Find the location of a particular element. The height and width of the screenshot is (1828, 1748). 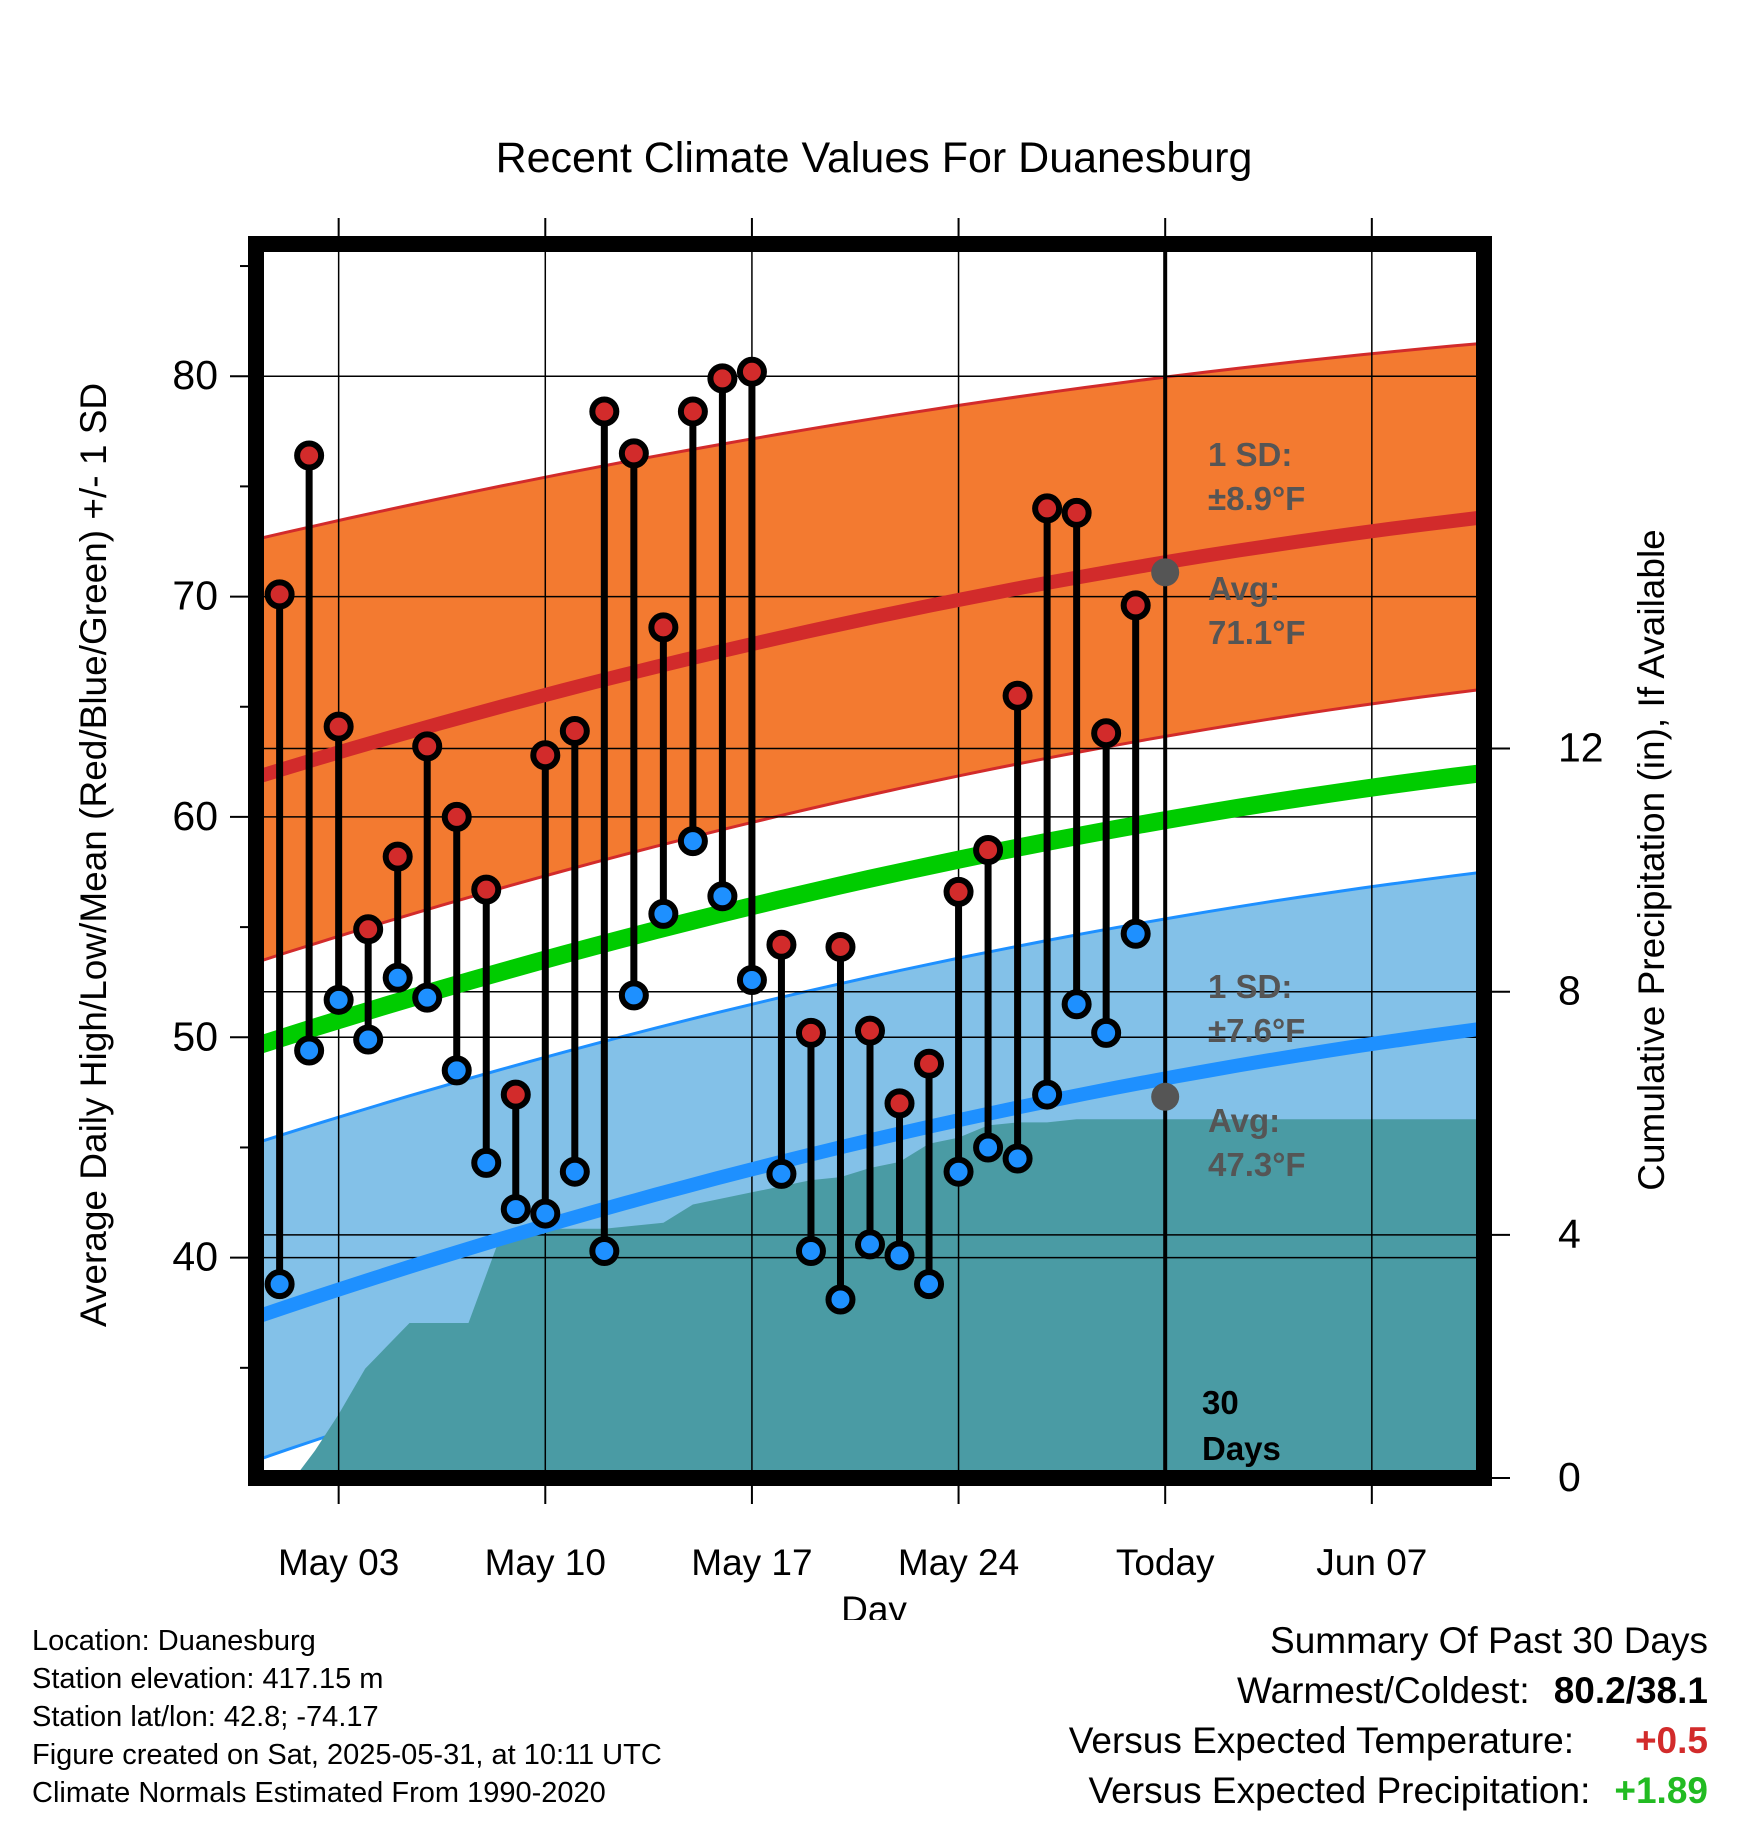

chart-title: Recent Climate Values For Duanesburg is located at coordinates (874, 158).